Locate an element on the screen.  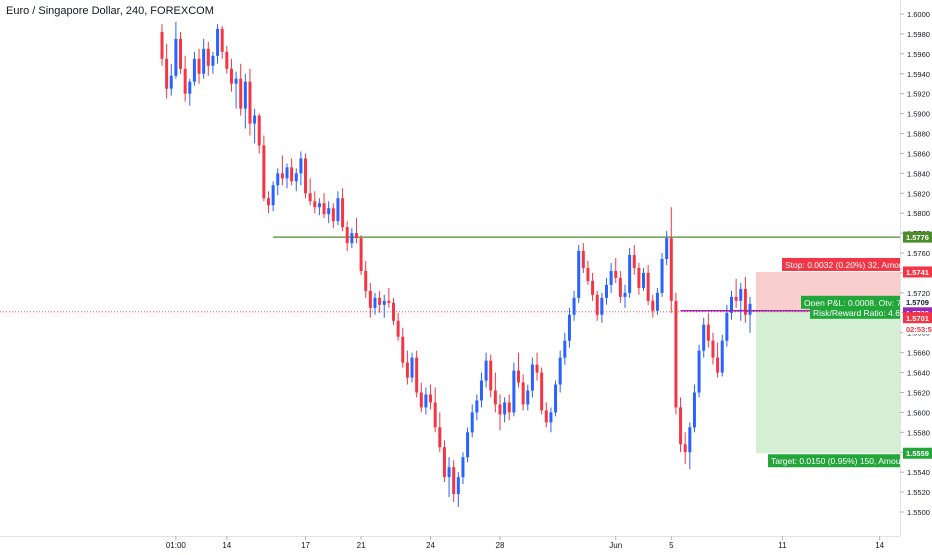
y-tick-label-13: 1.5760 is located at coordinates (918, 253).